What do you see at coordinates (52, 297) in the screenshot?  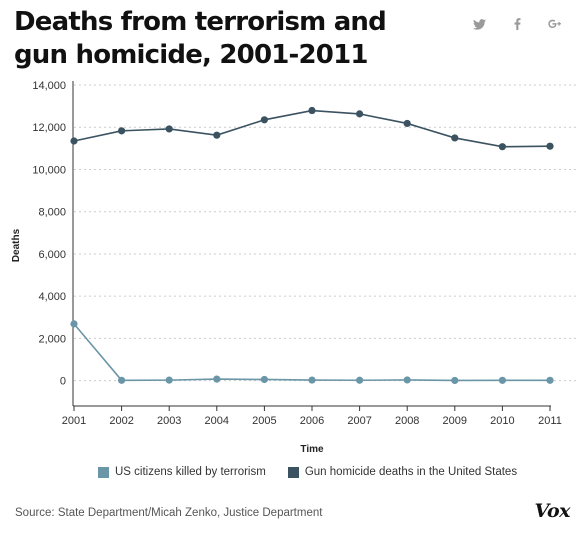 I see `y-tick-label: 4,000` at bounding box center [52, 297].